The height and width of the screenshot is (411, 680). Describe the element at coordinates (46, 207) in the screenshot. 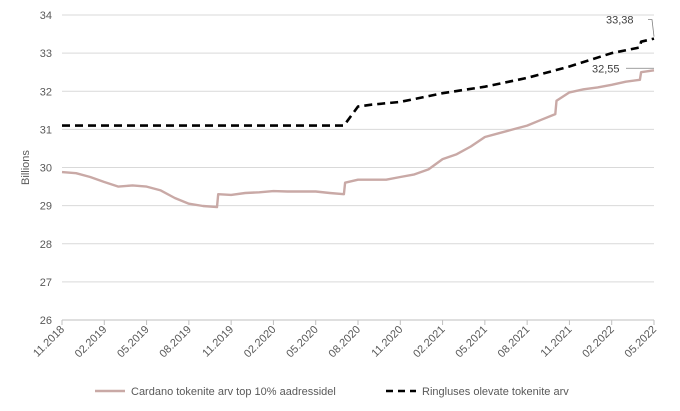

I see `y-tick-label: 29` at that location.